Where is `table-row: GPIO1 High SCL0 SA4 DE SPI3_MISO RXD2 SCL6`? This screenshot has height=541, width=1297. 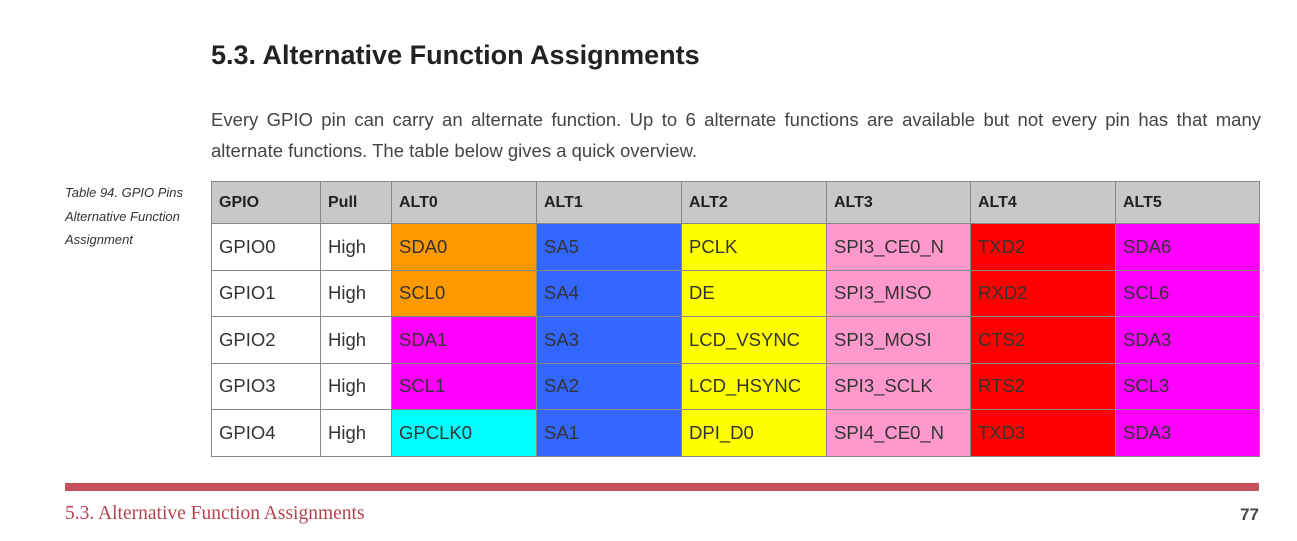 table-row: GPIO1 High SCL0 SA4 DE SPI3_MISO RXD2 SCL6 is located at coordinates (735, 293).